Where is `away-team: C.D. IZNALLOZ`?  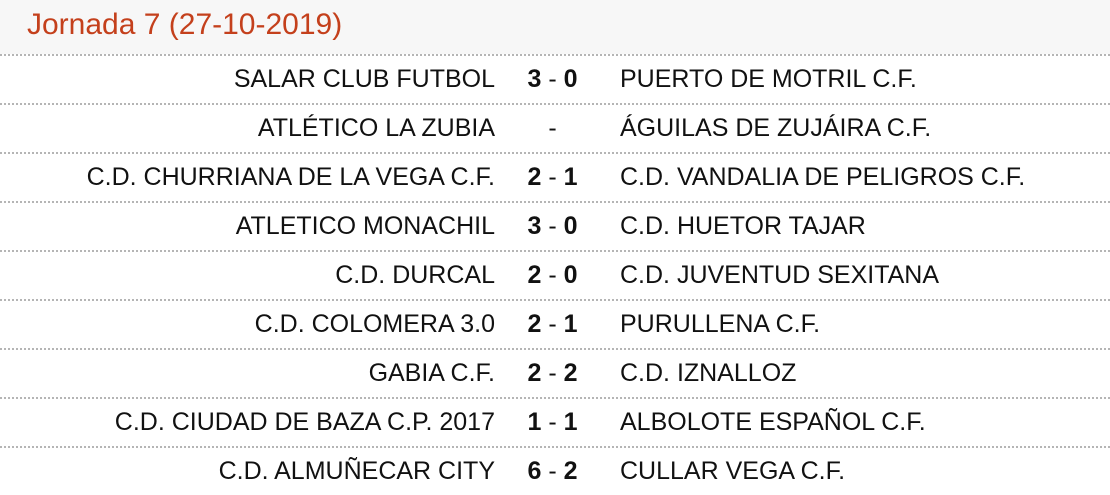
away-team: C.D. IZNALLOZ is located at coordinates (708, 373).